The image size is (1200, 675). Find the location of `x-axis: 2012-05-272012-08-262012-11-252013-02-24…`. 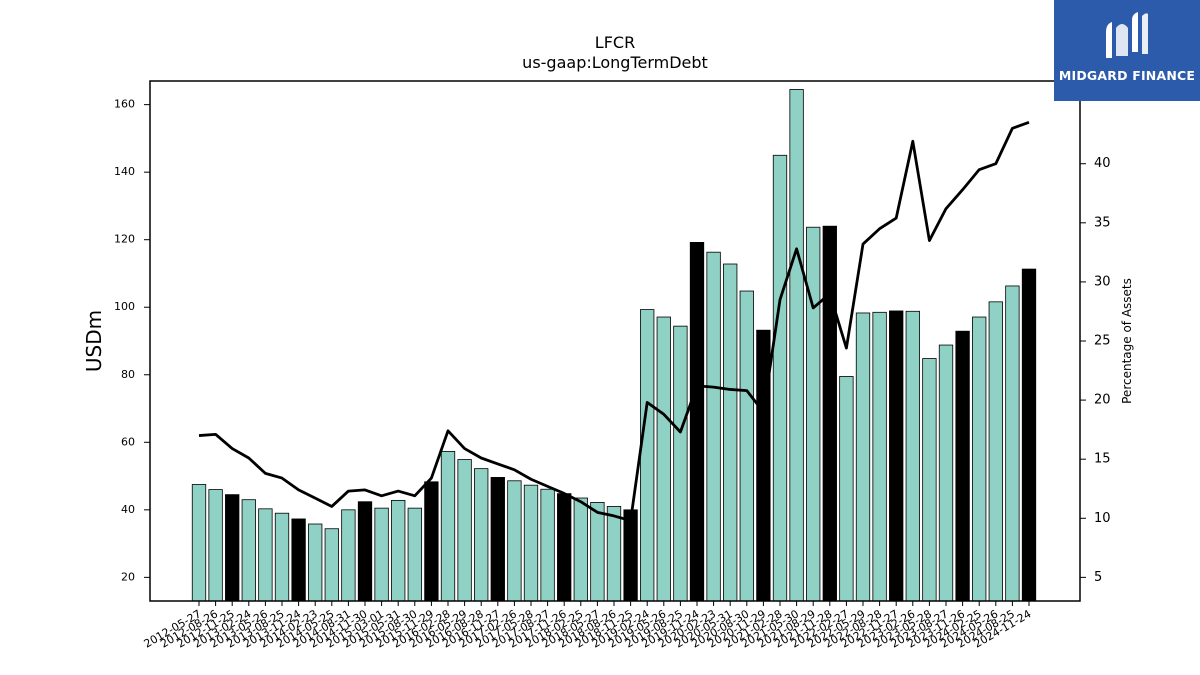

x-axis: 2012-05-272012-08-262012-11-252013-02-24… is located at coordinates (588, 626).